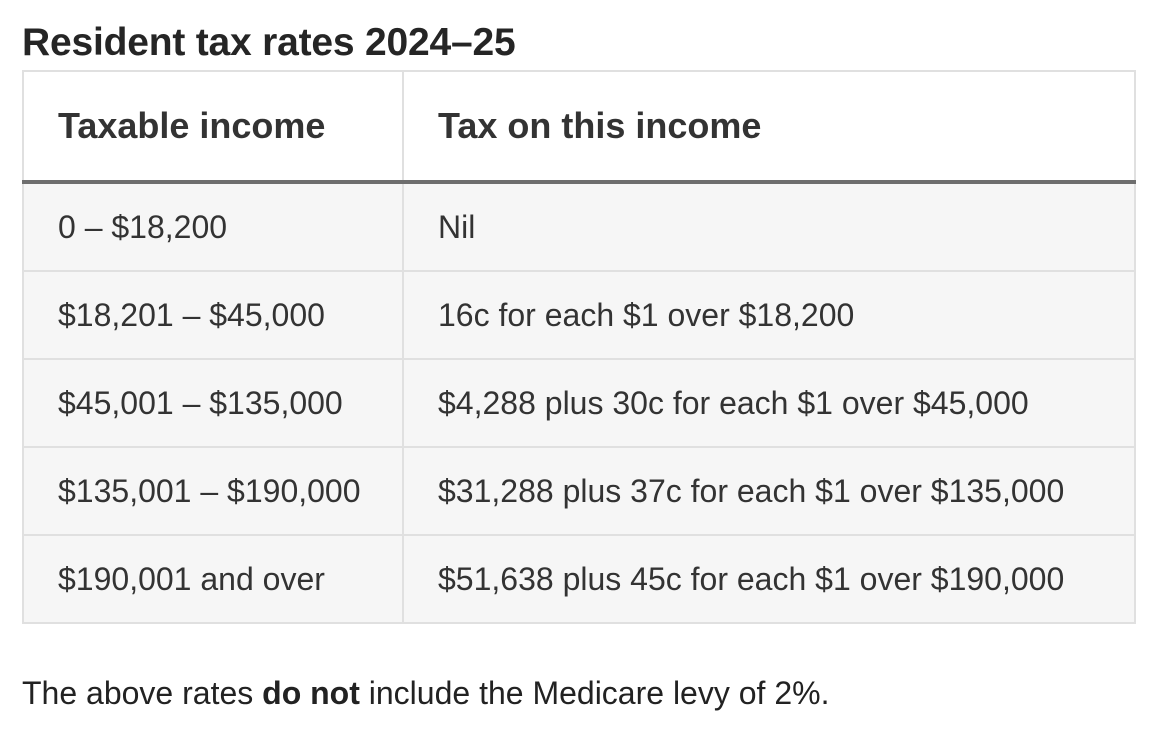  Describe the element at coordinates (769, 226) in the screenshot. I see `tax-amount-cell: Nil` at that location.